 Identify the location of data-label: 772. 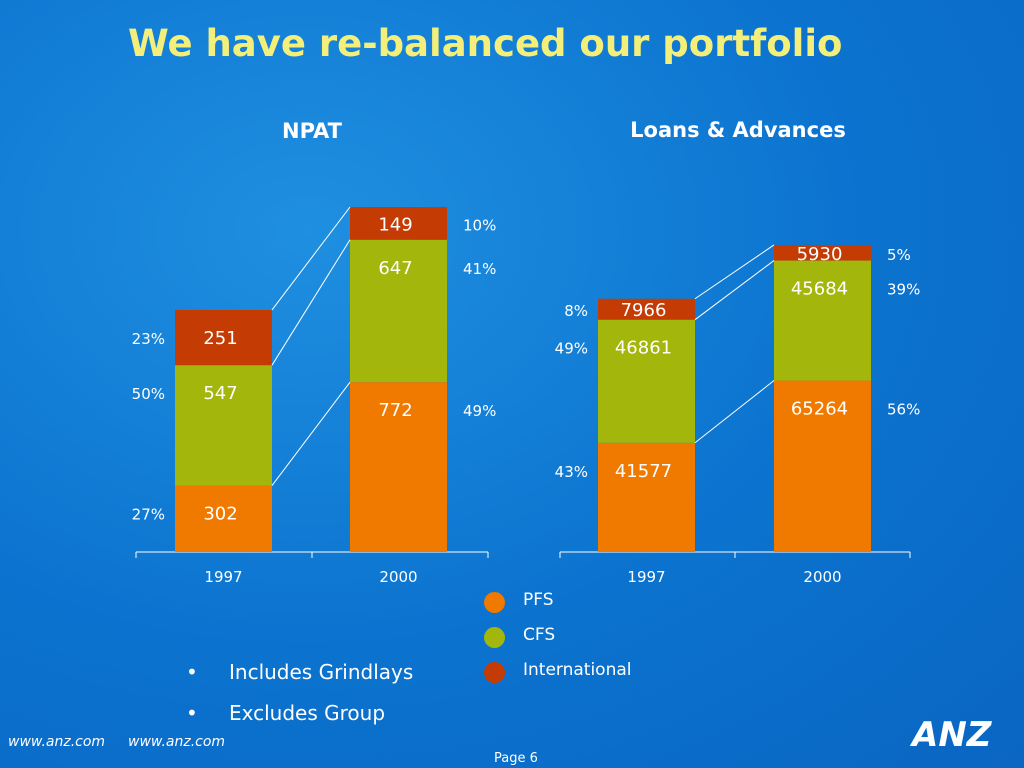
(395, 410).